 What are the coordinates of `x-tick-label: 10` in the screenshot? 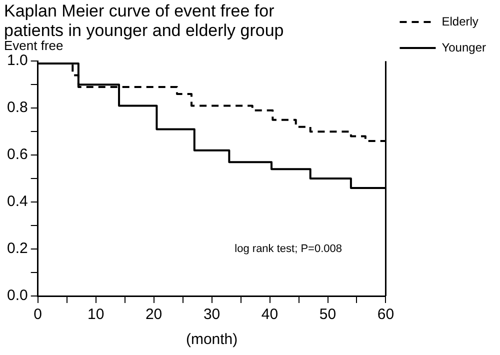 It's located at (95, 315).